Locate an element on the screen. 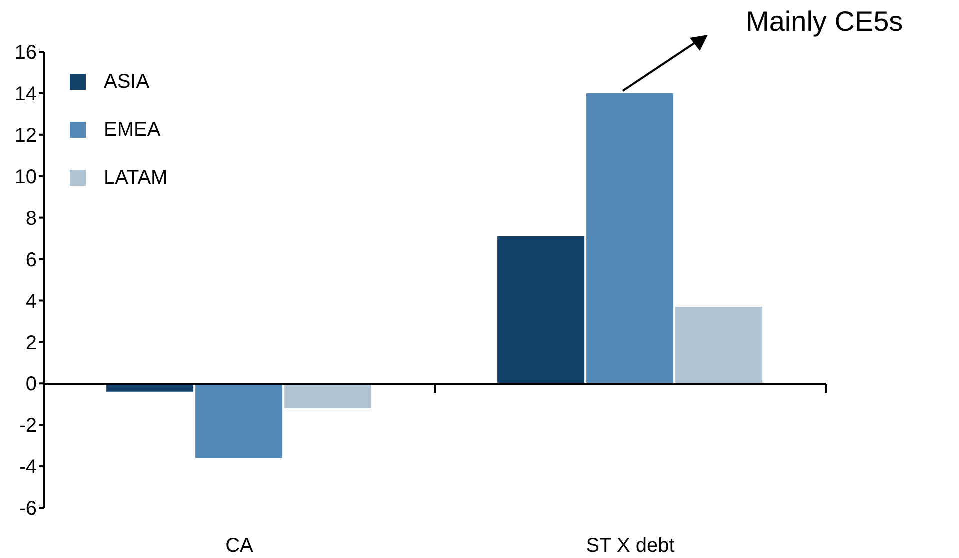 Image resolution: width=959 pixels, height=558 pixels. y-tick-label: 0 is located at coordinates (31, 385).